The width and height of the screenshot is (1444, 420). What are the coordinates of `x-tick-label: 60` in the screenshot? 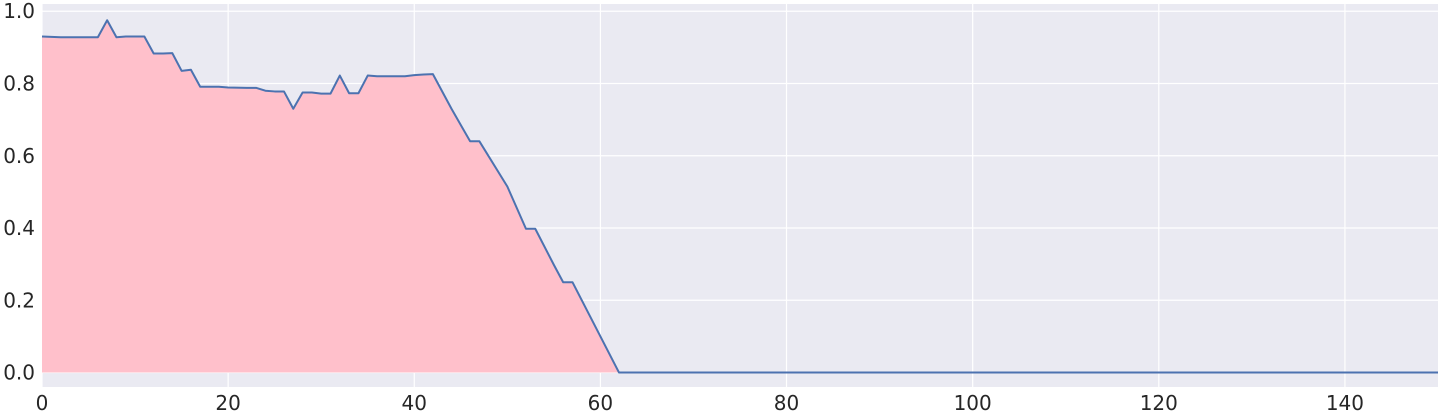 It's located at (600, 403).